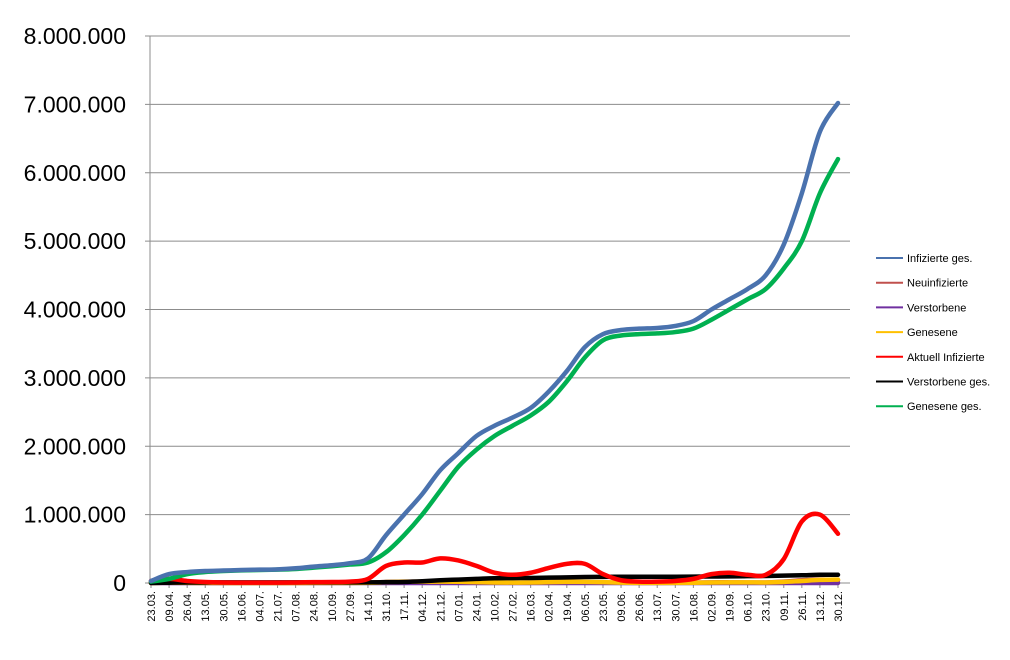 This screenshot has width=1010, height=660. I want to click on x-tick-label: 10.02., so click(496, 606).